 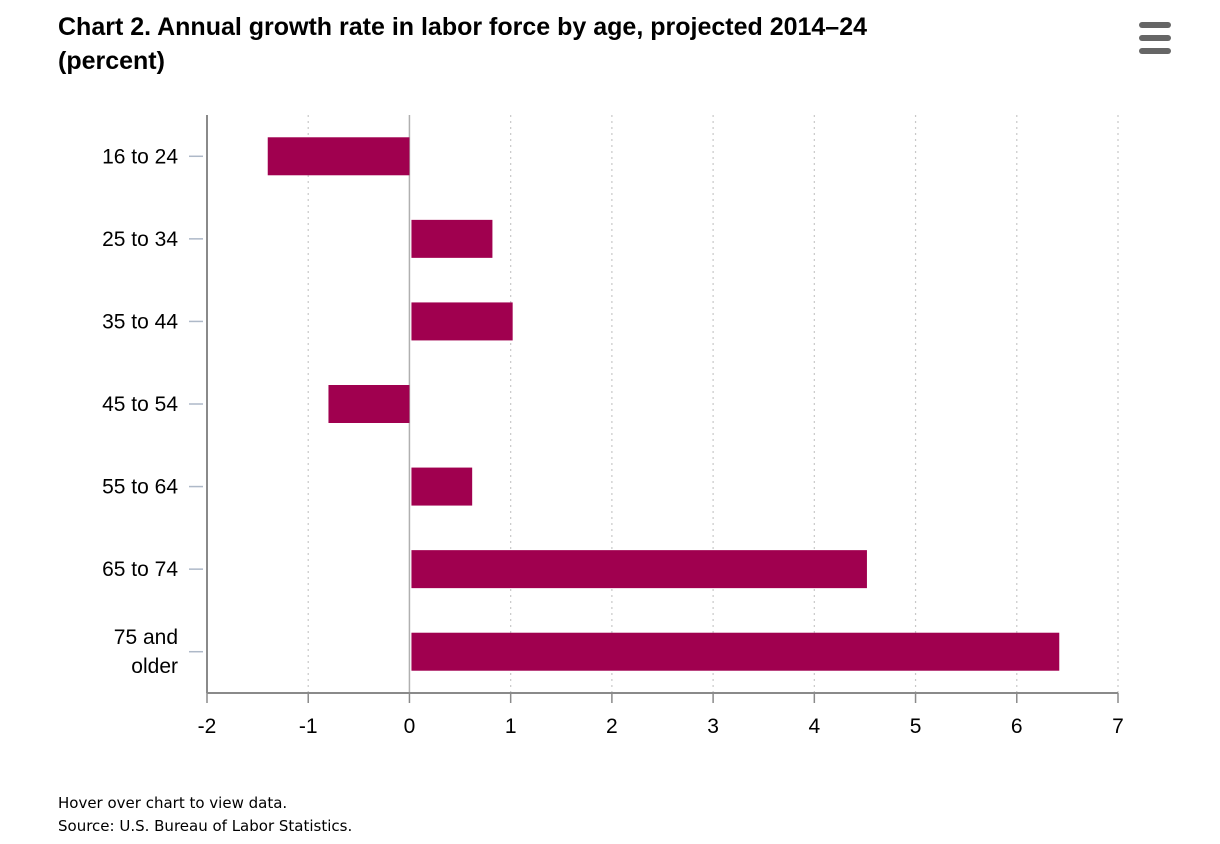 I want to click on category-label: 16 to 24, so click(x=140, y=156).